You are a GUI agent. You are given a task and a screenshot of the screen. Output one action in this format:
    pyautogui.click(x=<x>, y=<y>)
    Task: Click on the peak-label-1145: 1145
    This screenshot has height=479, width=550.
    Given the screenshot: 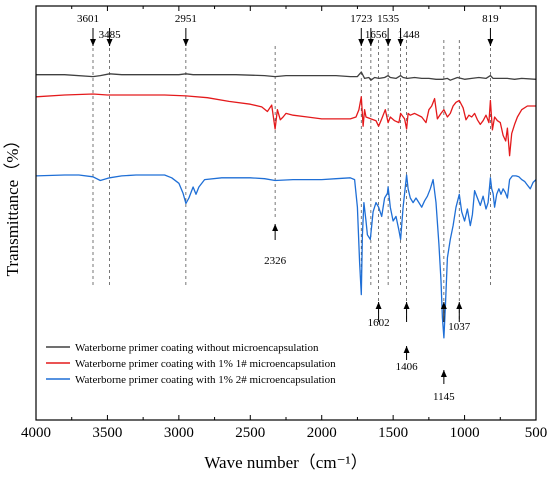 What is the action you would take?
    pyautogui.click(x=444, y=397)
    